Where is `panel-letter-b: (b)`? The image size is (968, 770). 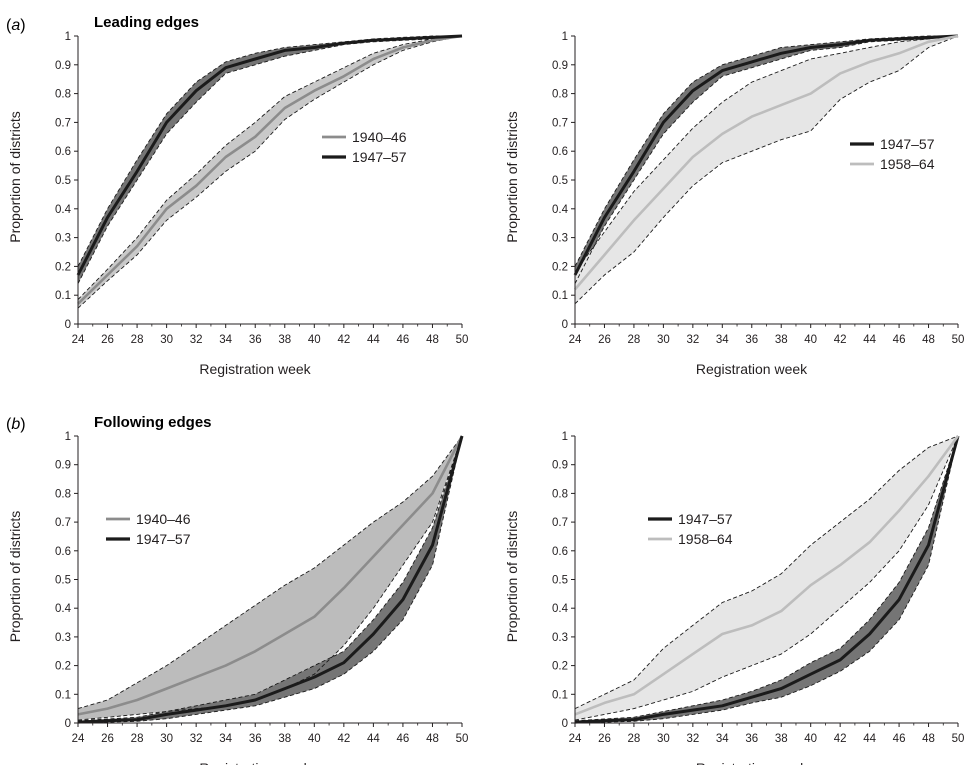
panel-letter-b: (b) is located at coordinates (16, 424).